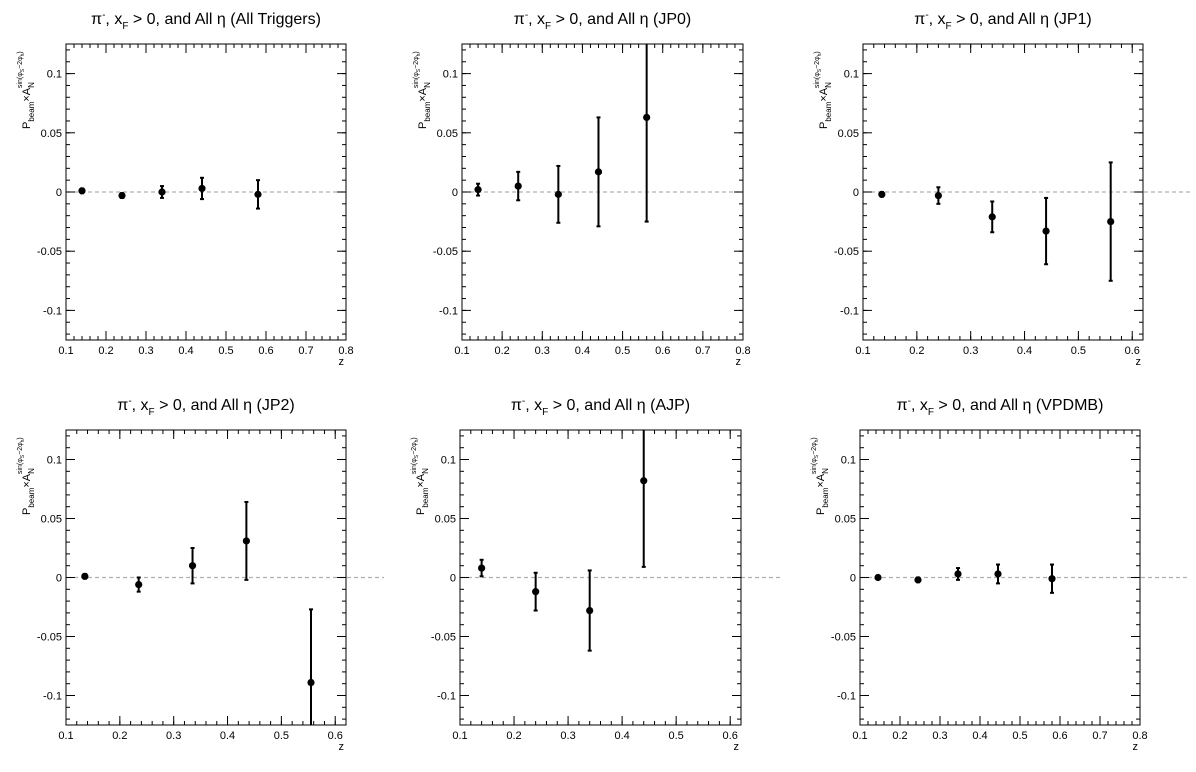 This screenshot has height=772, width=1196. I want to click on title-rest: > 0, and All η (JP1), so click(1022, 19).